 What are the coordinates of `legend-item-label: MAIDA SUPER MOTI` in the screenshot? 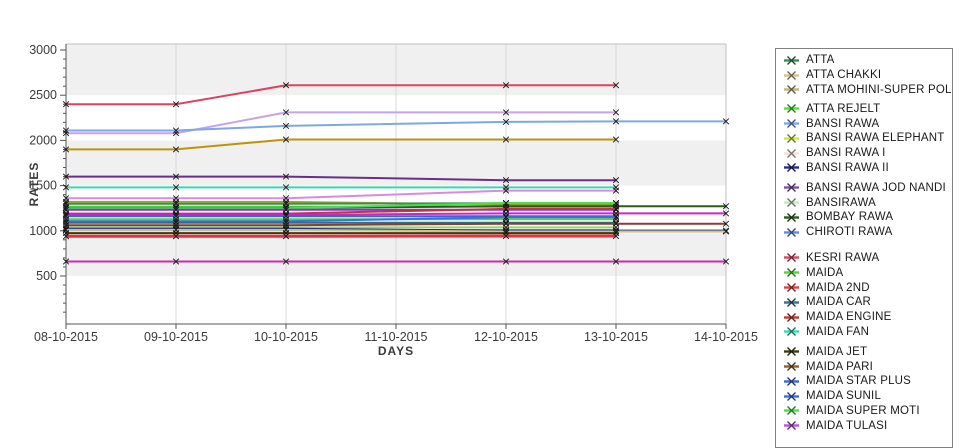 It's located at (863, 411).